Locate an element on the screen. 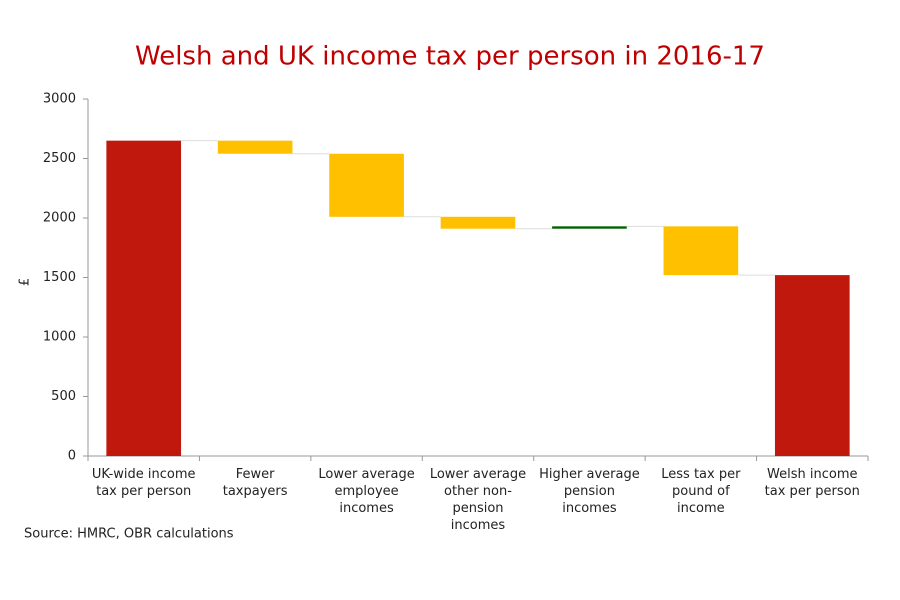 The width and height of the screenshot is (900, 600). x-tick-label: Lower average other non-pension incomes is located at coordinates (478, 500).